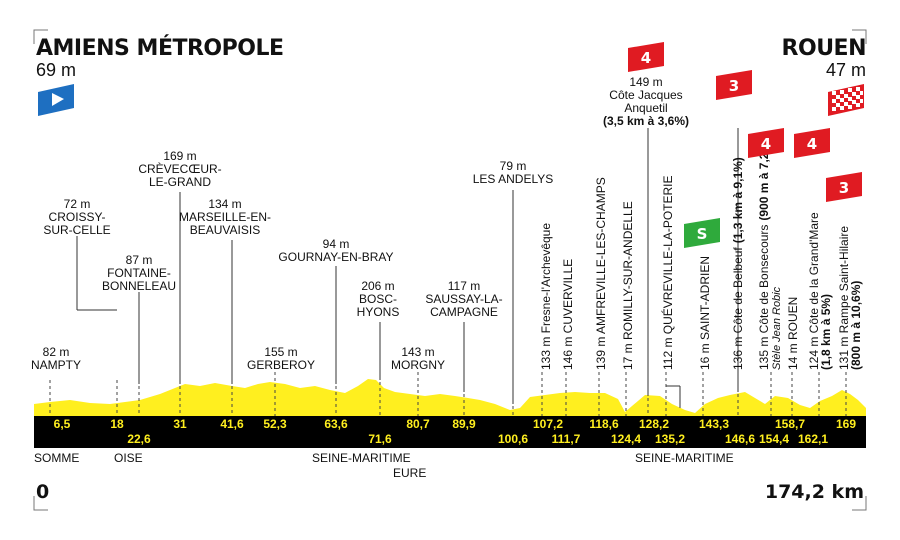  I want to click on loc-alt: 117 m, so click(464, 286).